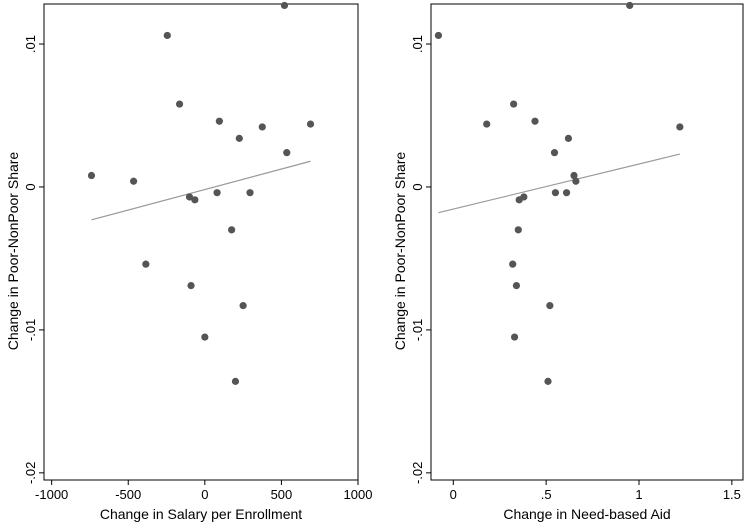 The height and width of the screenshot is (529, 746). What do you see at coordinates (638, 494) in the screenshot?
I see `x-tick-label: 1` at bounding box center [638, 494].